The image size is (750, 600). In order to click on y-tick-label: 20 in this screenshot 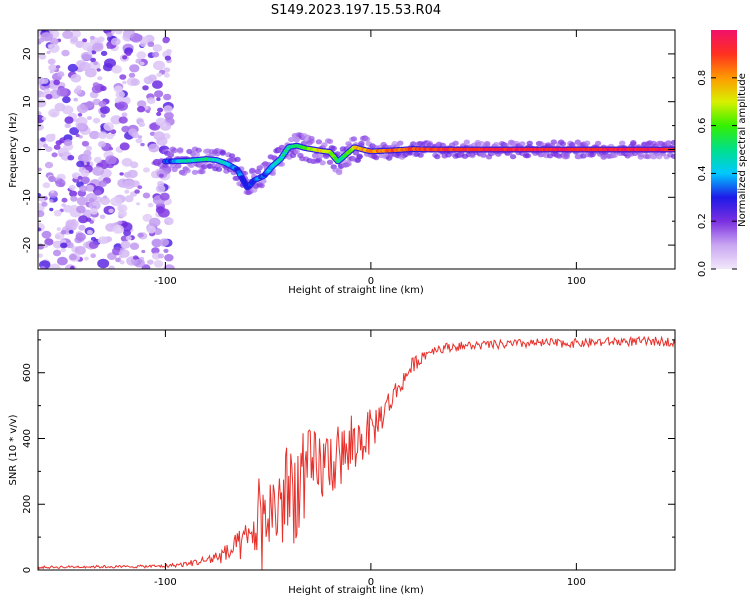, I will do `click(27, 54)`.